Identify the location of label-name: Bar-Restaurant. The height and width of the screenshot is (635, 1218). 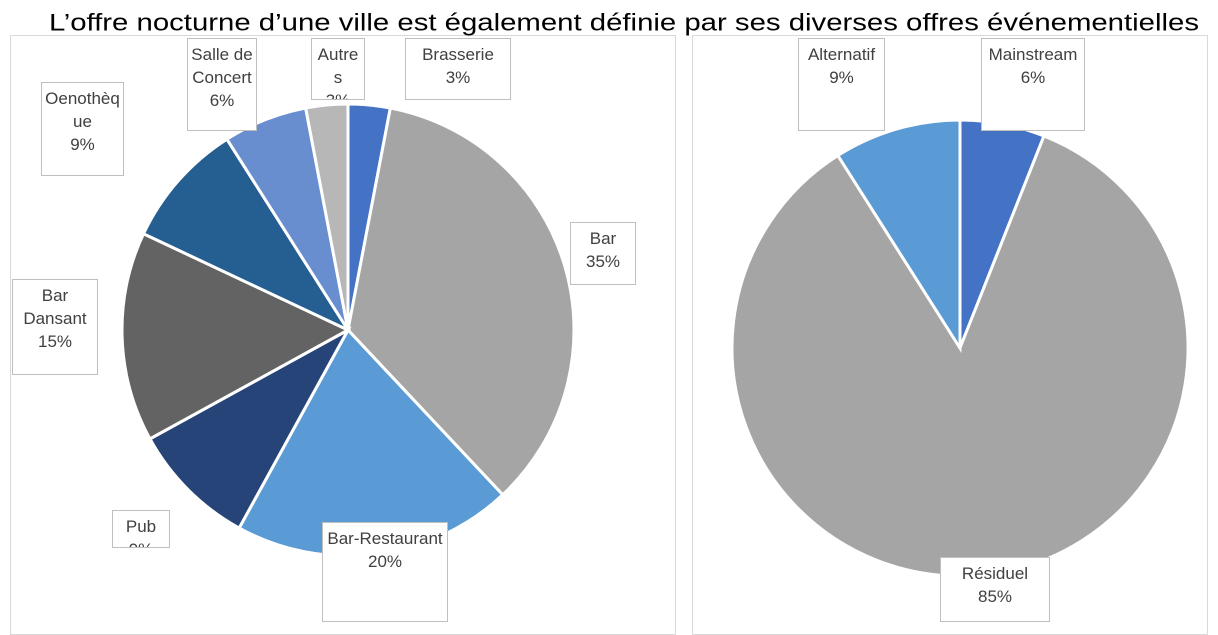
(385, 538).